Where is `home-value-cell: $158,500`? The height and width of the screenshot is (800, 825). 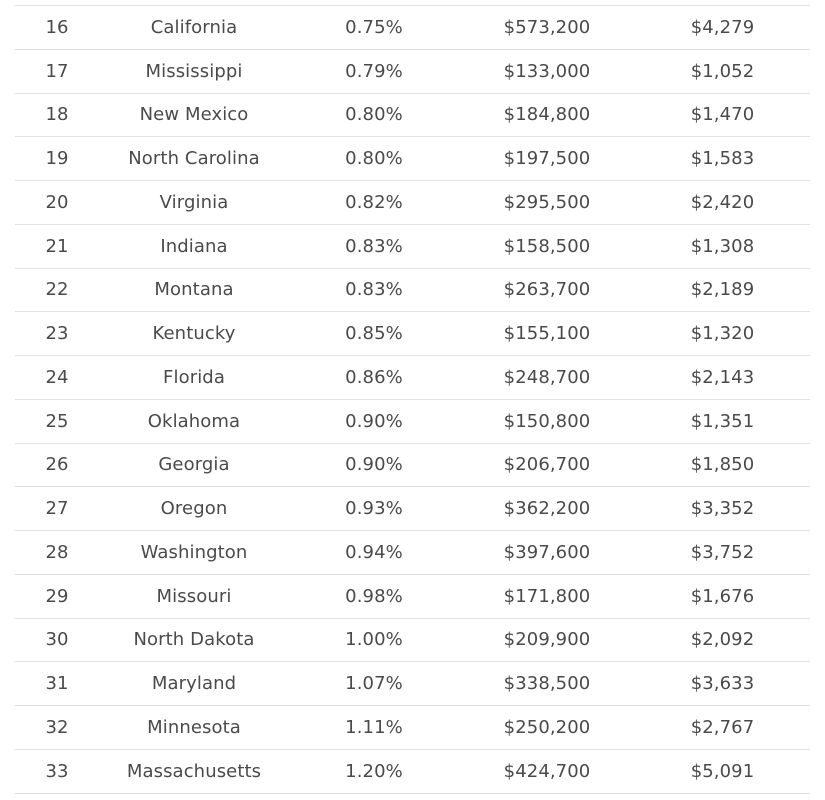
home-value-cell: $158,500 is located at coordinates (547, 246).